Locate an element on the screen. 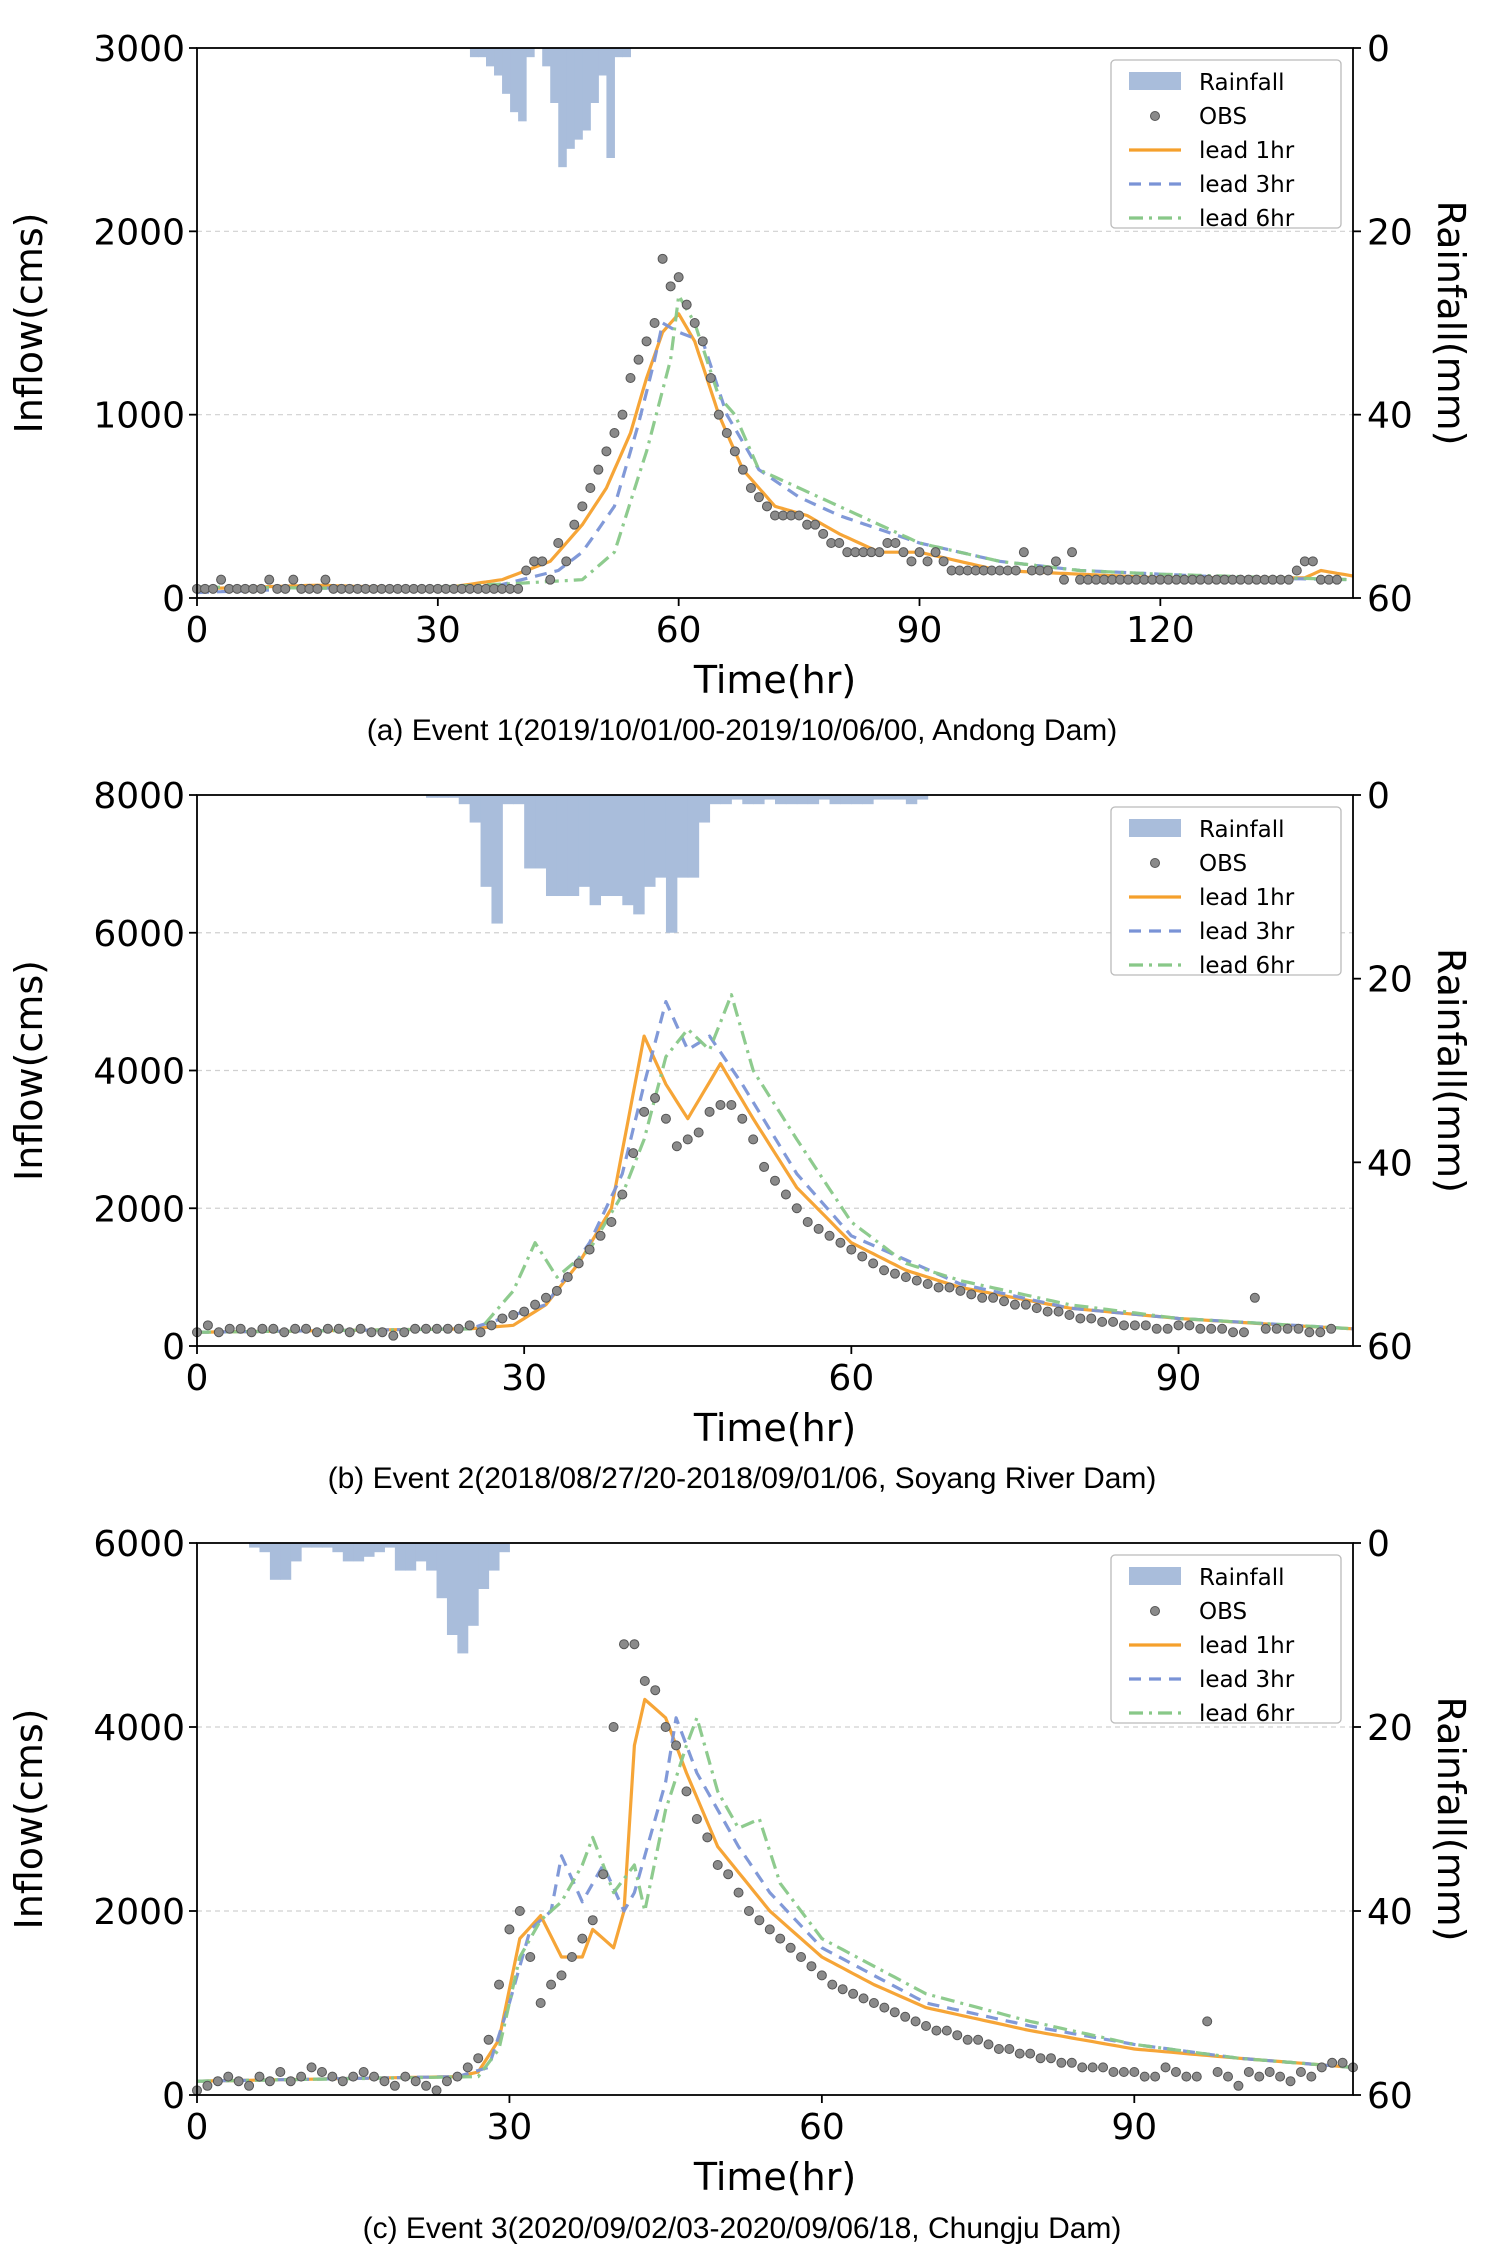 The height and width of the screenshot is (2259, 1485). legend-label: Rainfall is located at coordinates (1242, 83).